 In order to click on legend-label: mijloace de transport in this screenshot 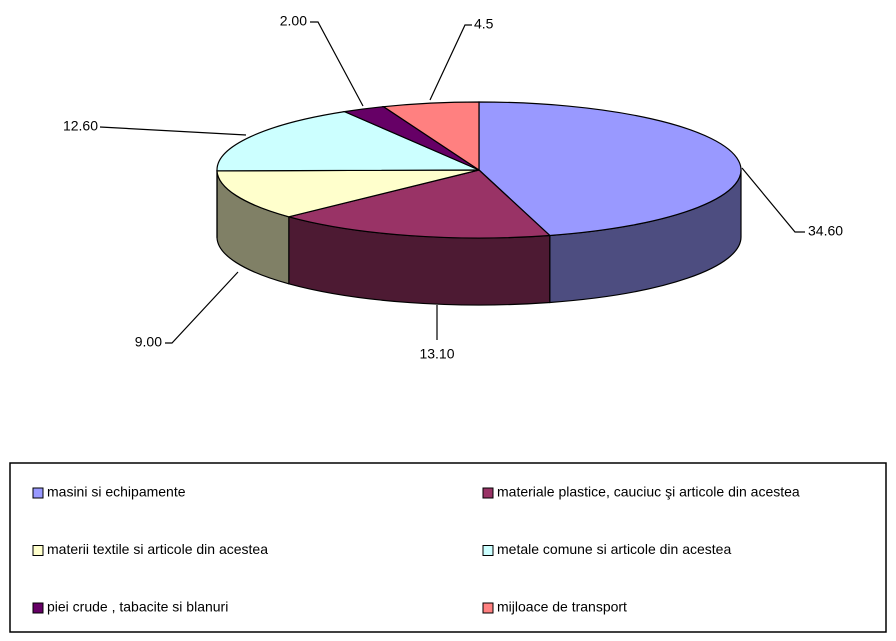, I will do `click(562, 607)`.